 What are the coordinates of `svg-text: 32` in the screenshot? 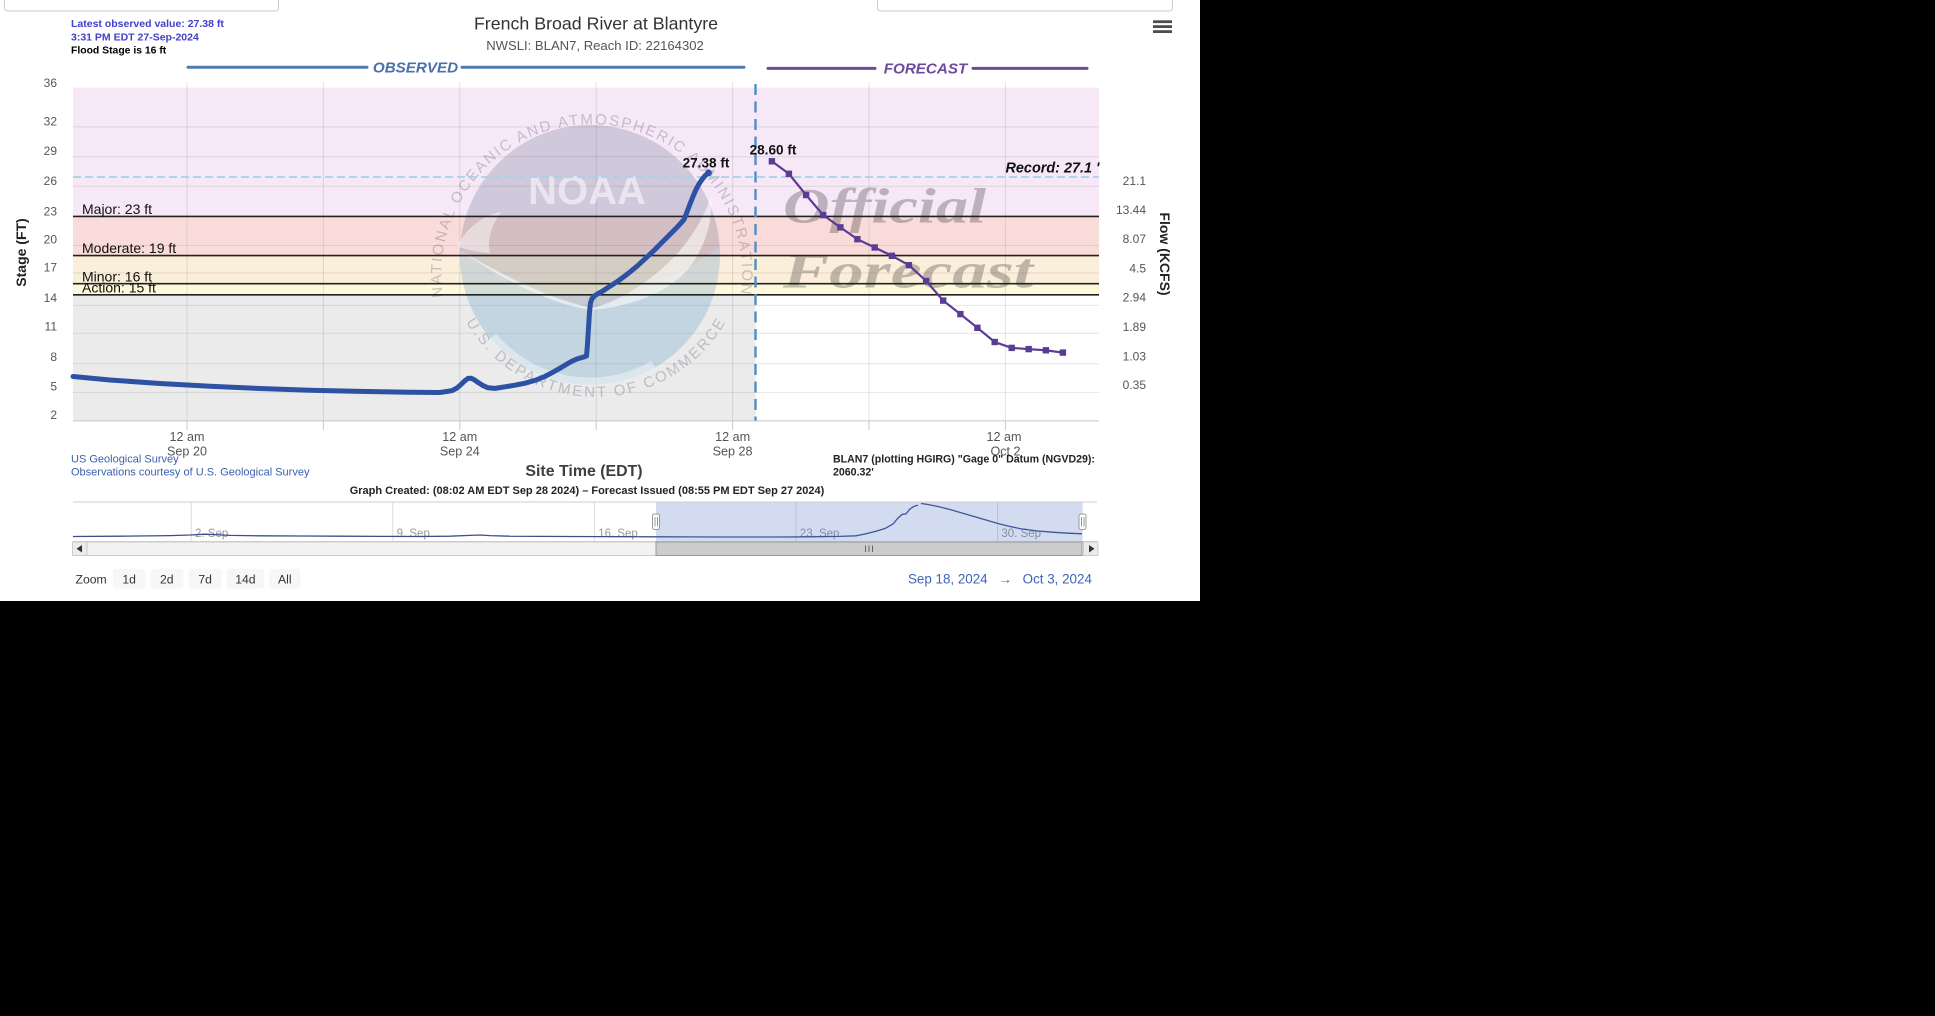 It's located at (51, 122).